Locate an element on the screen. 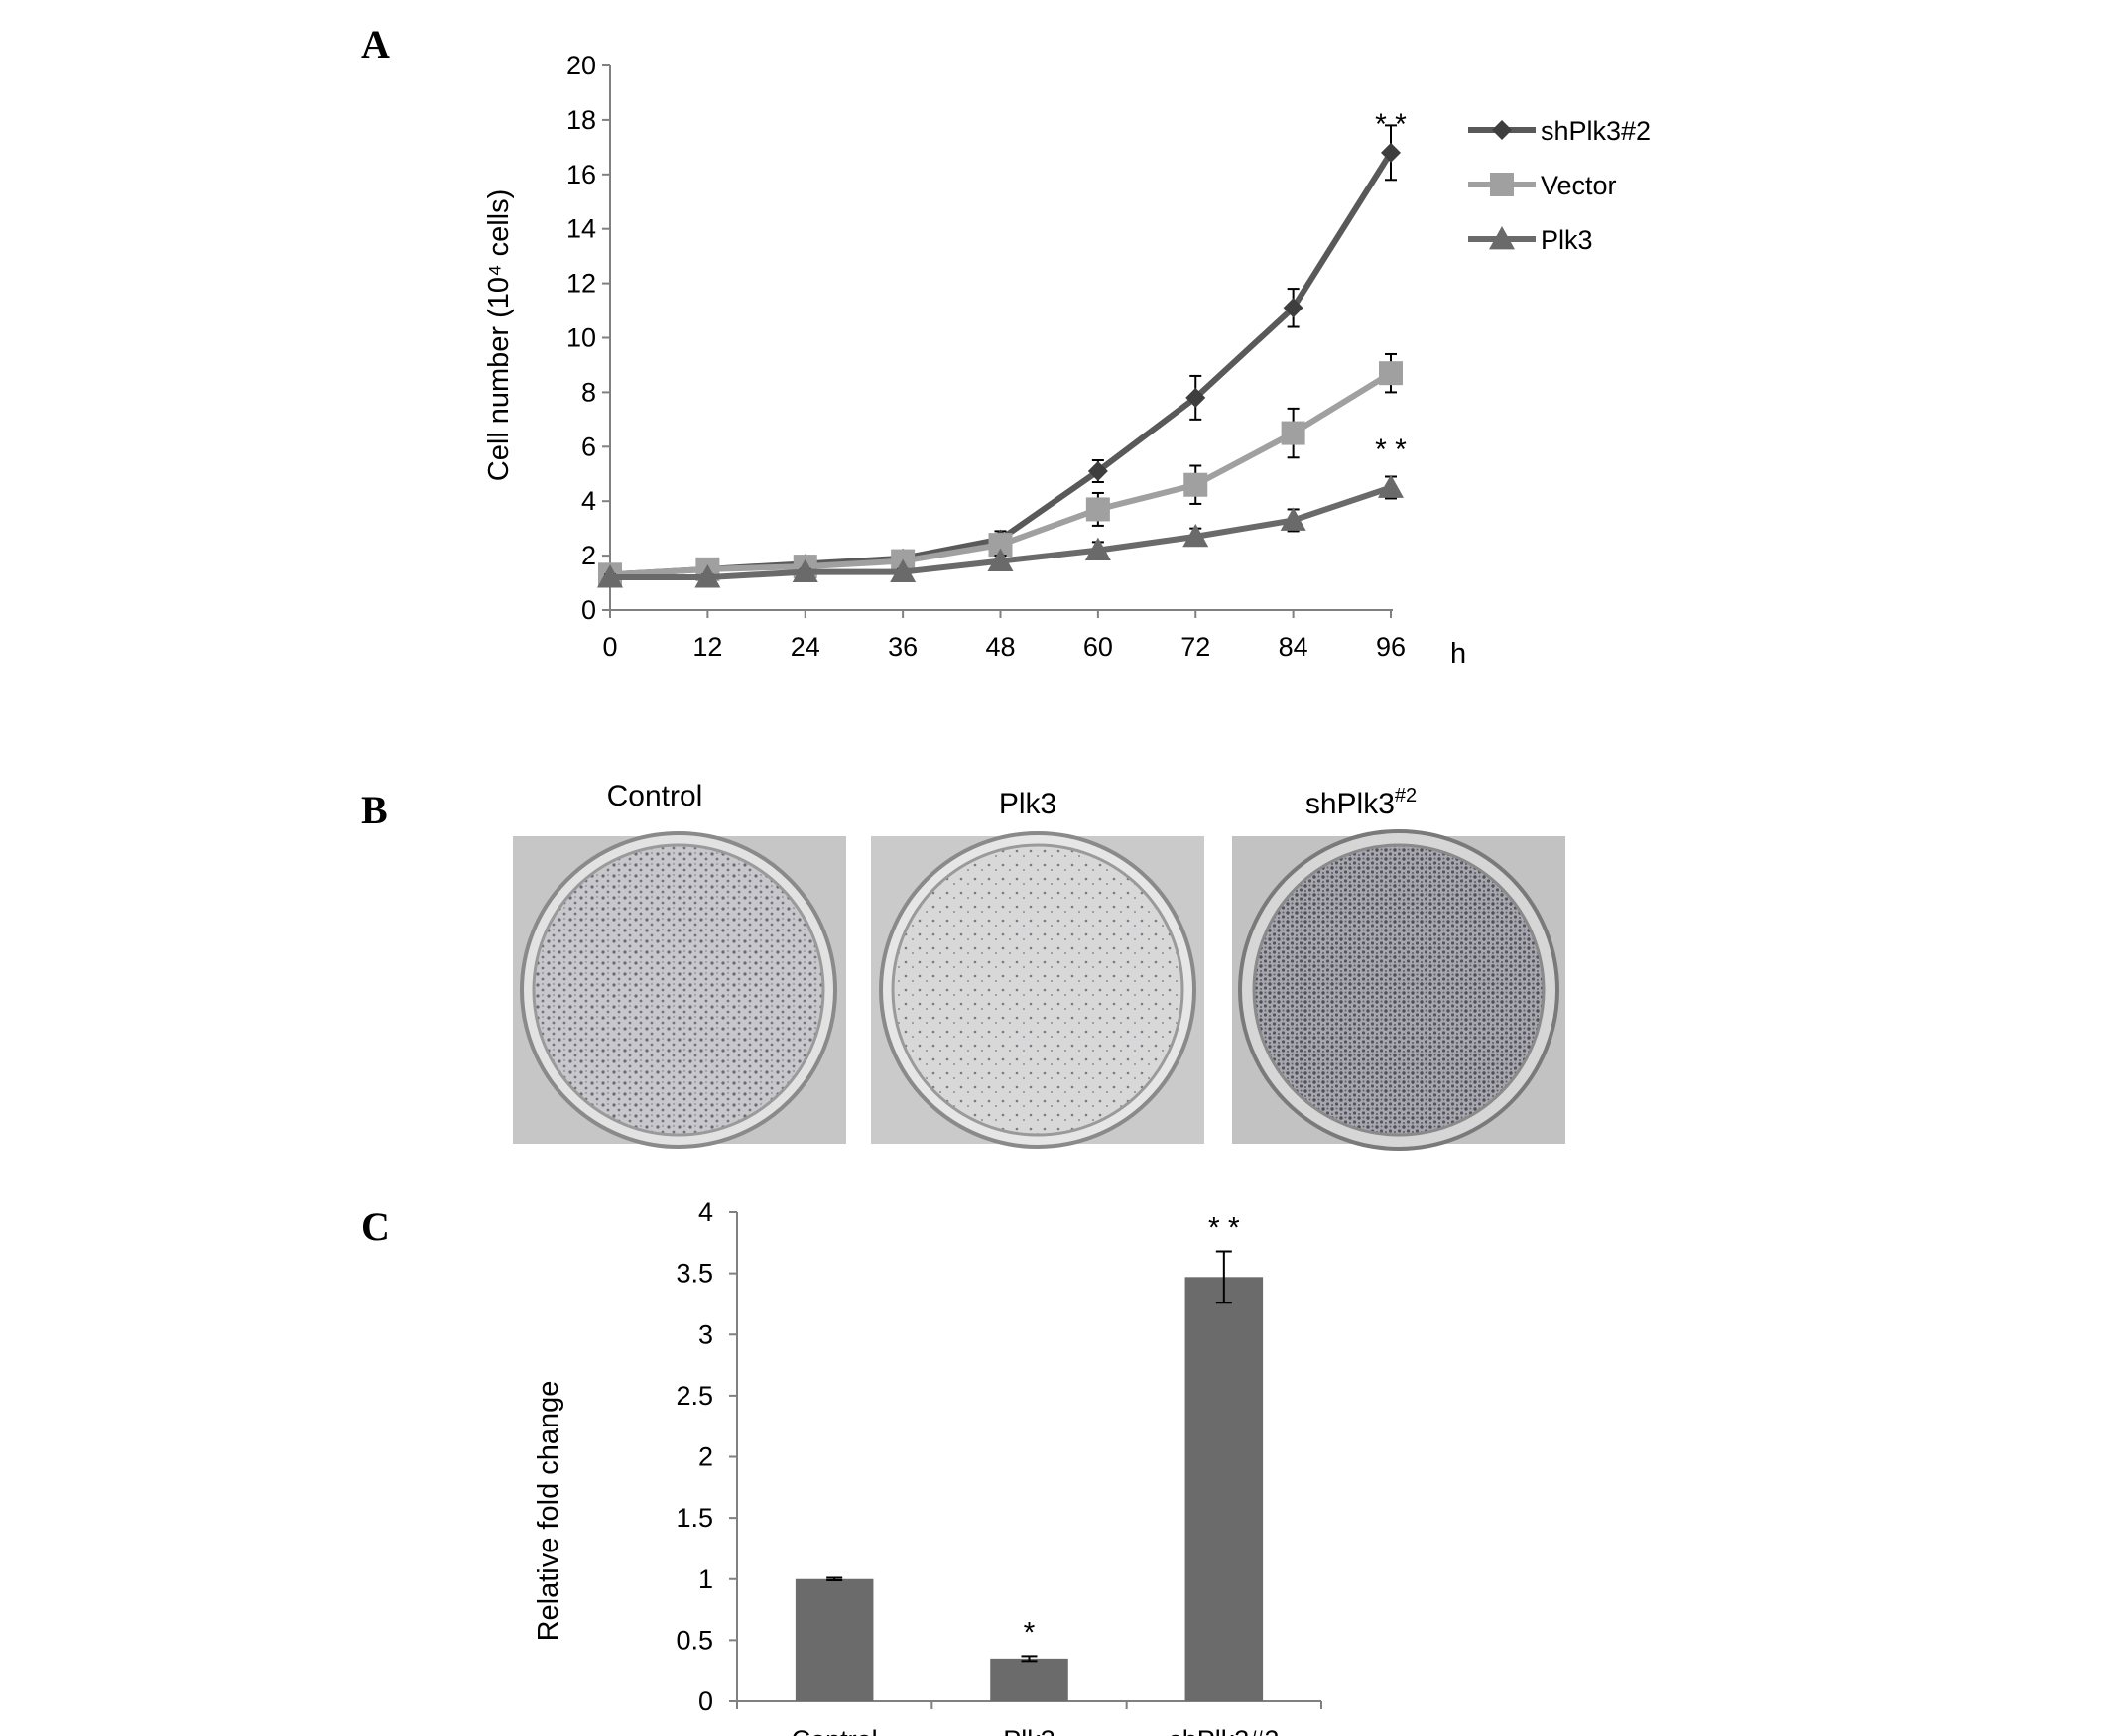 This screenshot has height=1736, width=2109. dish-photo-control is located at coordinates (679, 990).